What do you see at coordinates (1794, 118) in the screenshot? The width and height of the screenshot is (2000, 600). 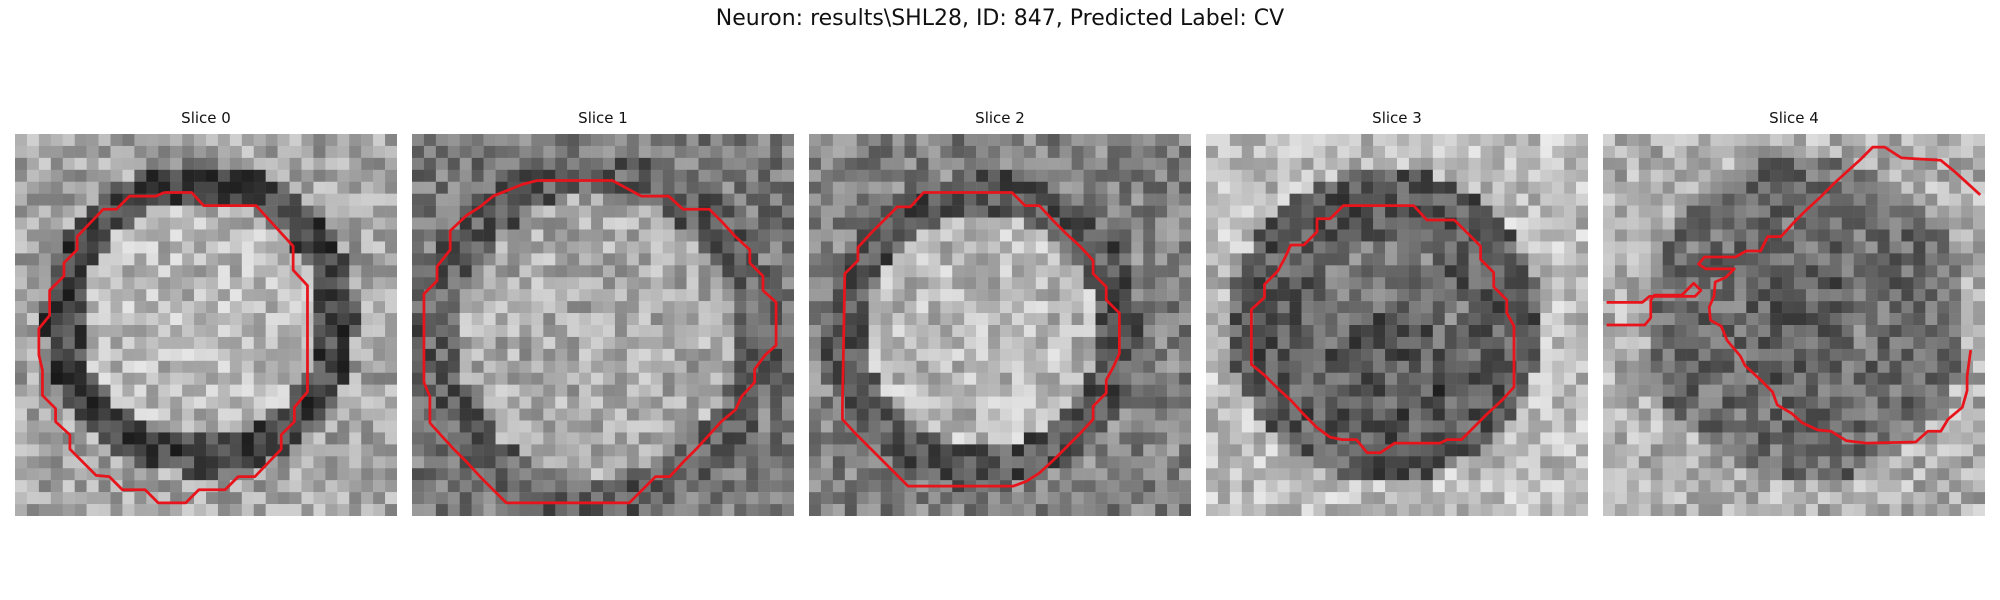 I see `slice-title: Slice 4` at bounding box center [1794, 118].